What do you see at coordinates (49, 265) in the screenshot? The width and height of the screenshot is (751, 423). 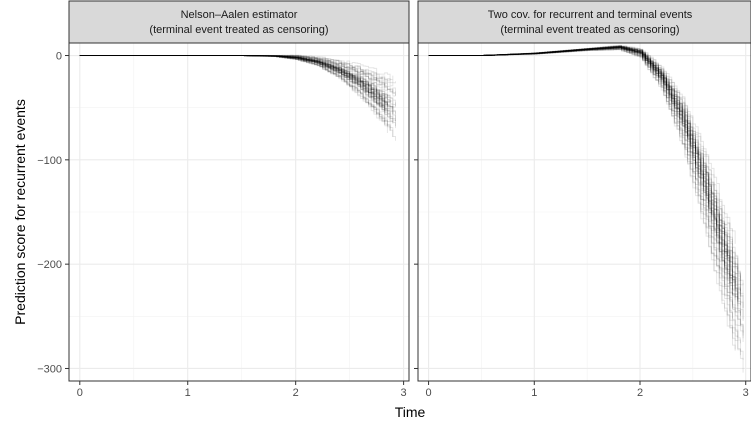 I see `y-tick-label: −200` at bounding box center [49, 265].